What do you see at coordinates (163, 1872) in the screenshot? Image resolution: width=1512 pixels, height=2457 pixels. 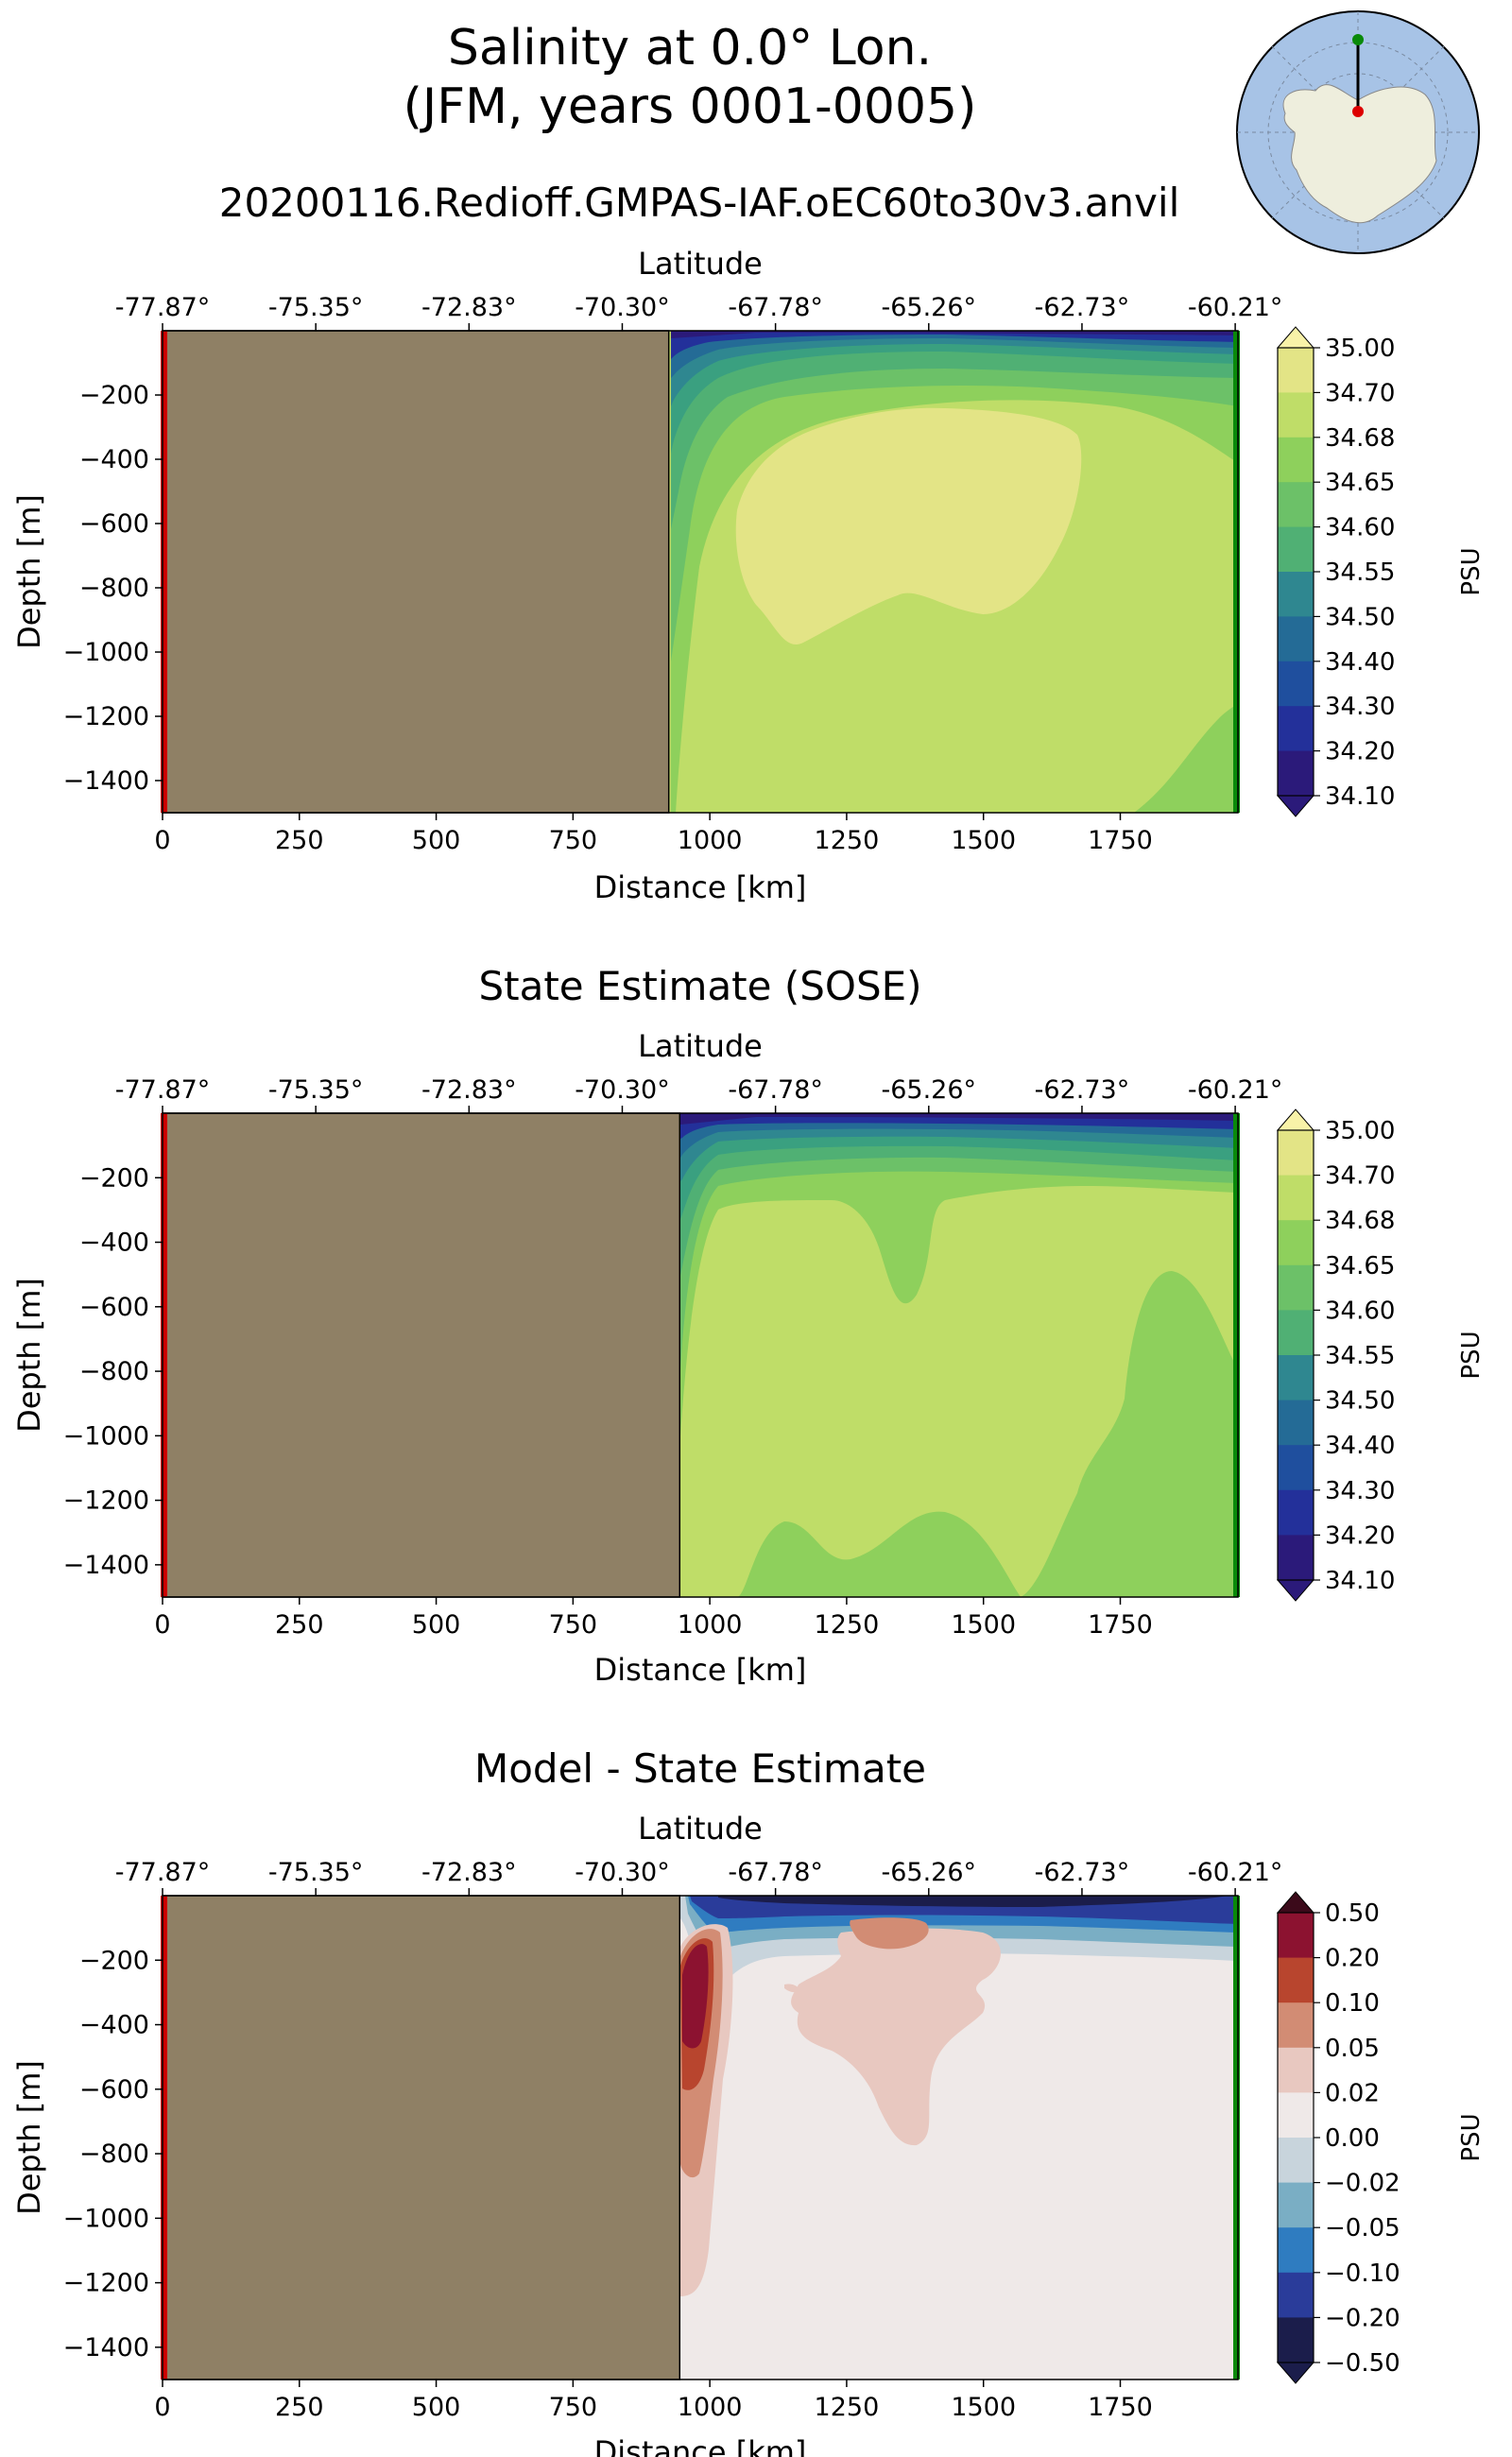 I see `diff-lat-tick-label: -77.87°` at bounding box center [163, 1872].